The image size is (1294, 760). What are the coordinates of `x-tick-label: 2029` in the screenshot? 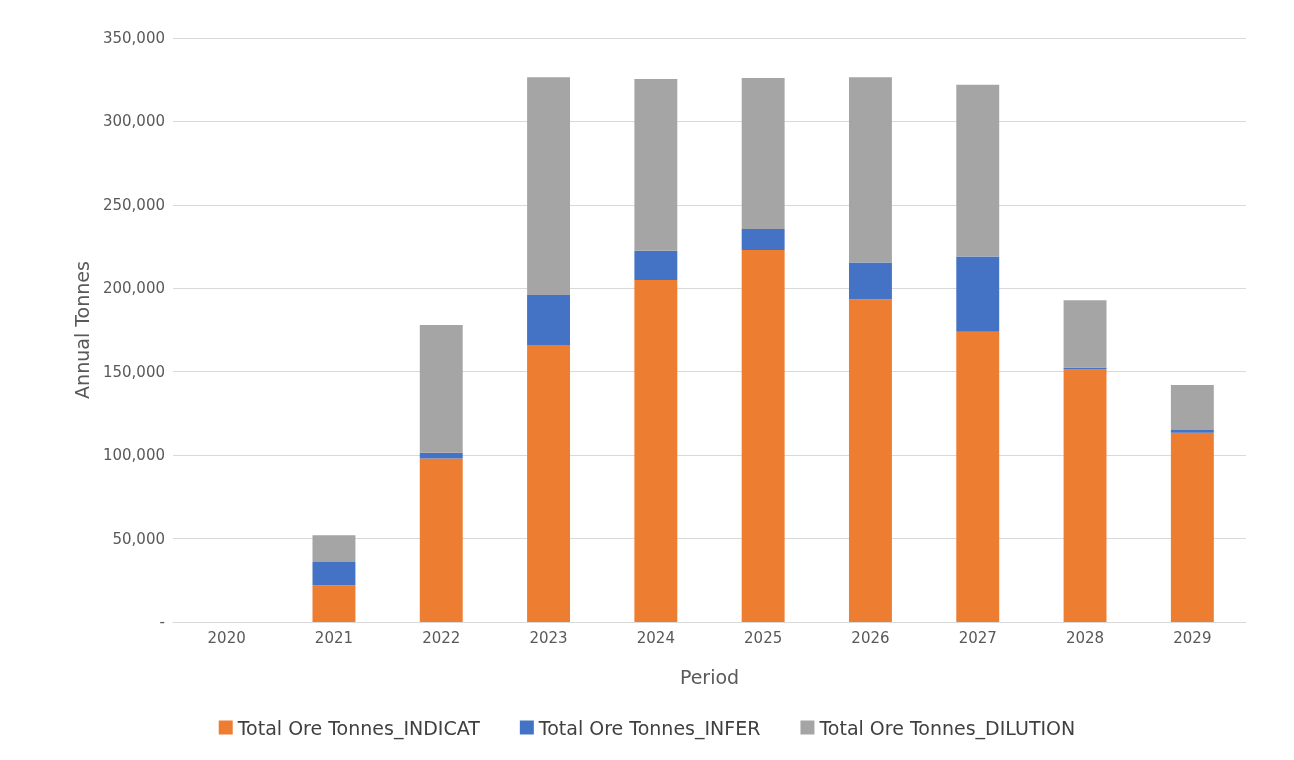 It's located at (1192, 637).